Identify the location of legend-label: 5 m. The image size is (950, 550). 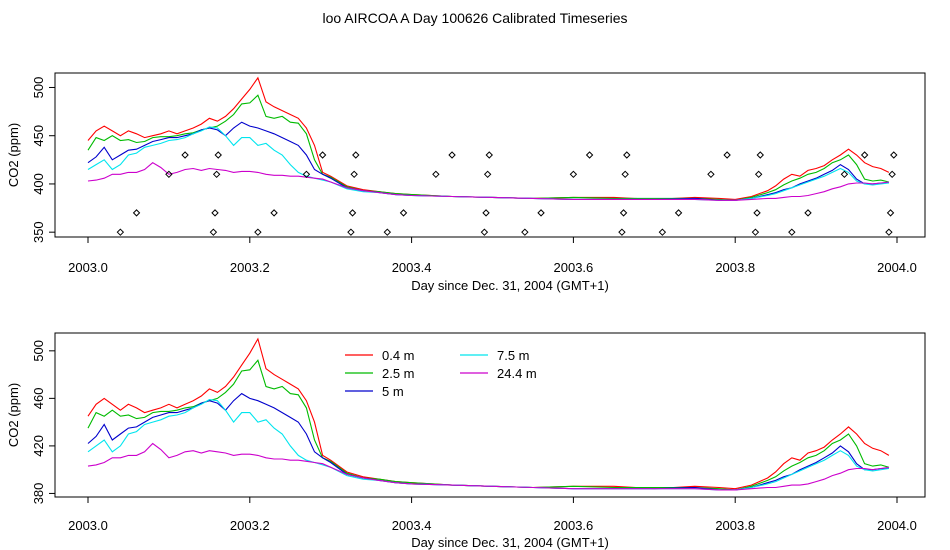
(393, 391).